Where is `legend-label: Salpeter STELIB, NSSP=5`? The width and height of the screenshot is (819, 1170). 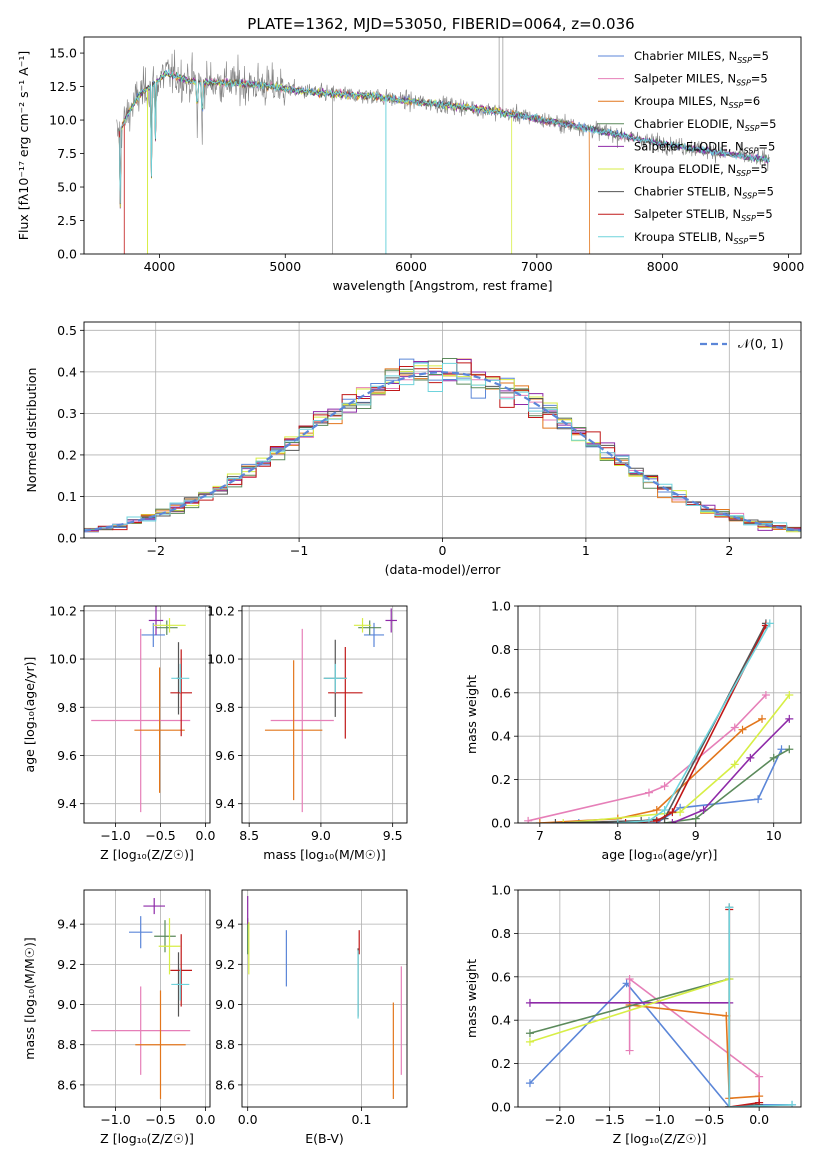 legend-label: Salpeter STELIB, NSSP=5 is located at coordinates (703, 215).